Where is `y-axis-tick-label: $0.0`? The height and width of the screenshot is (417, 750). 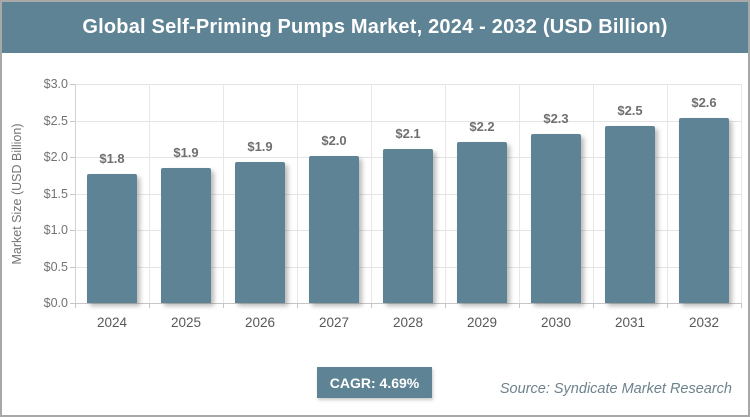 y-axis-tick-label: $0.0 is located at coordinates (55, 303).